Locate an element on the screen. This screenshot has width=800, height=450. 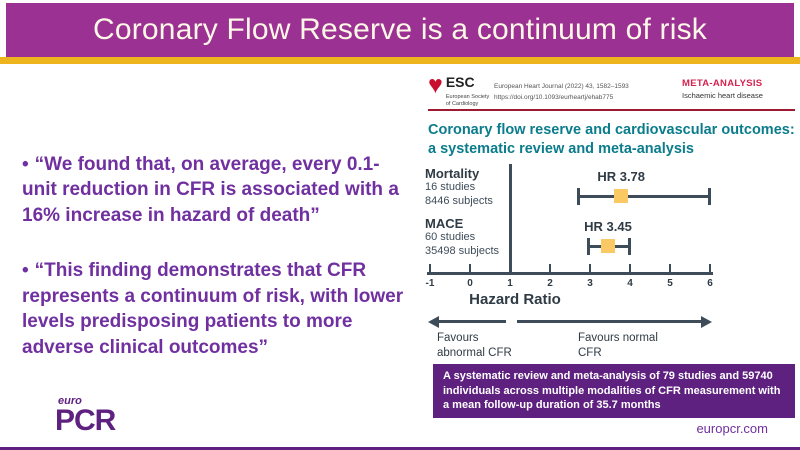
favours-right-arrowhead-icon is located at coordinates (706, 321).